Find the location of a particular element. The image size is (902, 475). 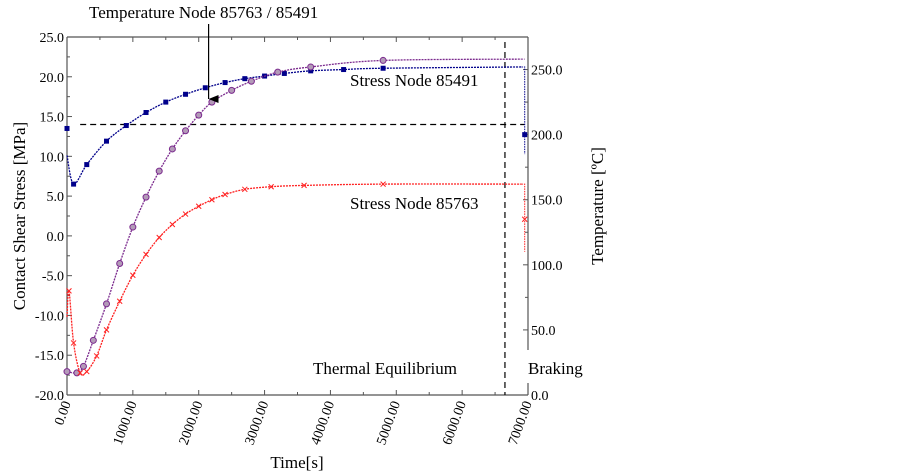

x-axis-title: Time[s] is located at coordinates (296, 462).